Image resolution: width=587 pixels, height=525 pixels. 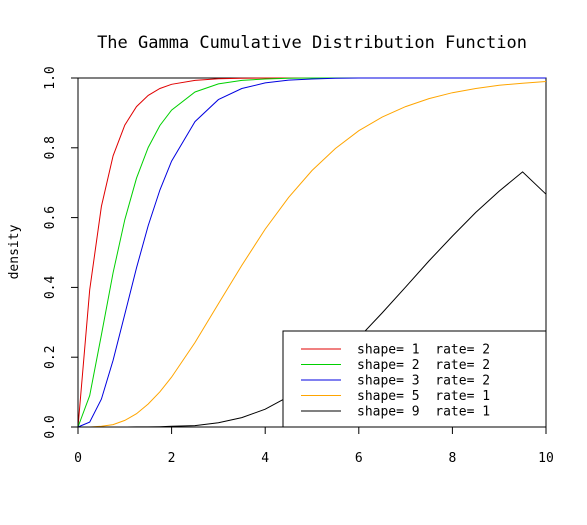 I want to click on x-tick-label: 2, so click(x=172, y=458).